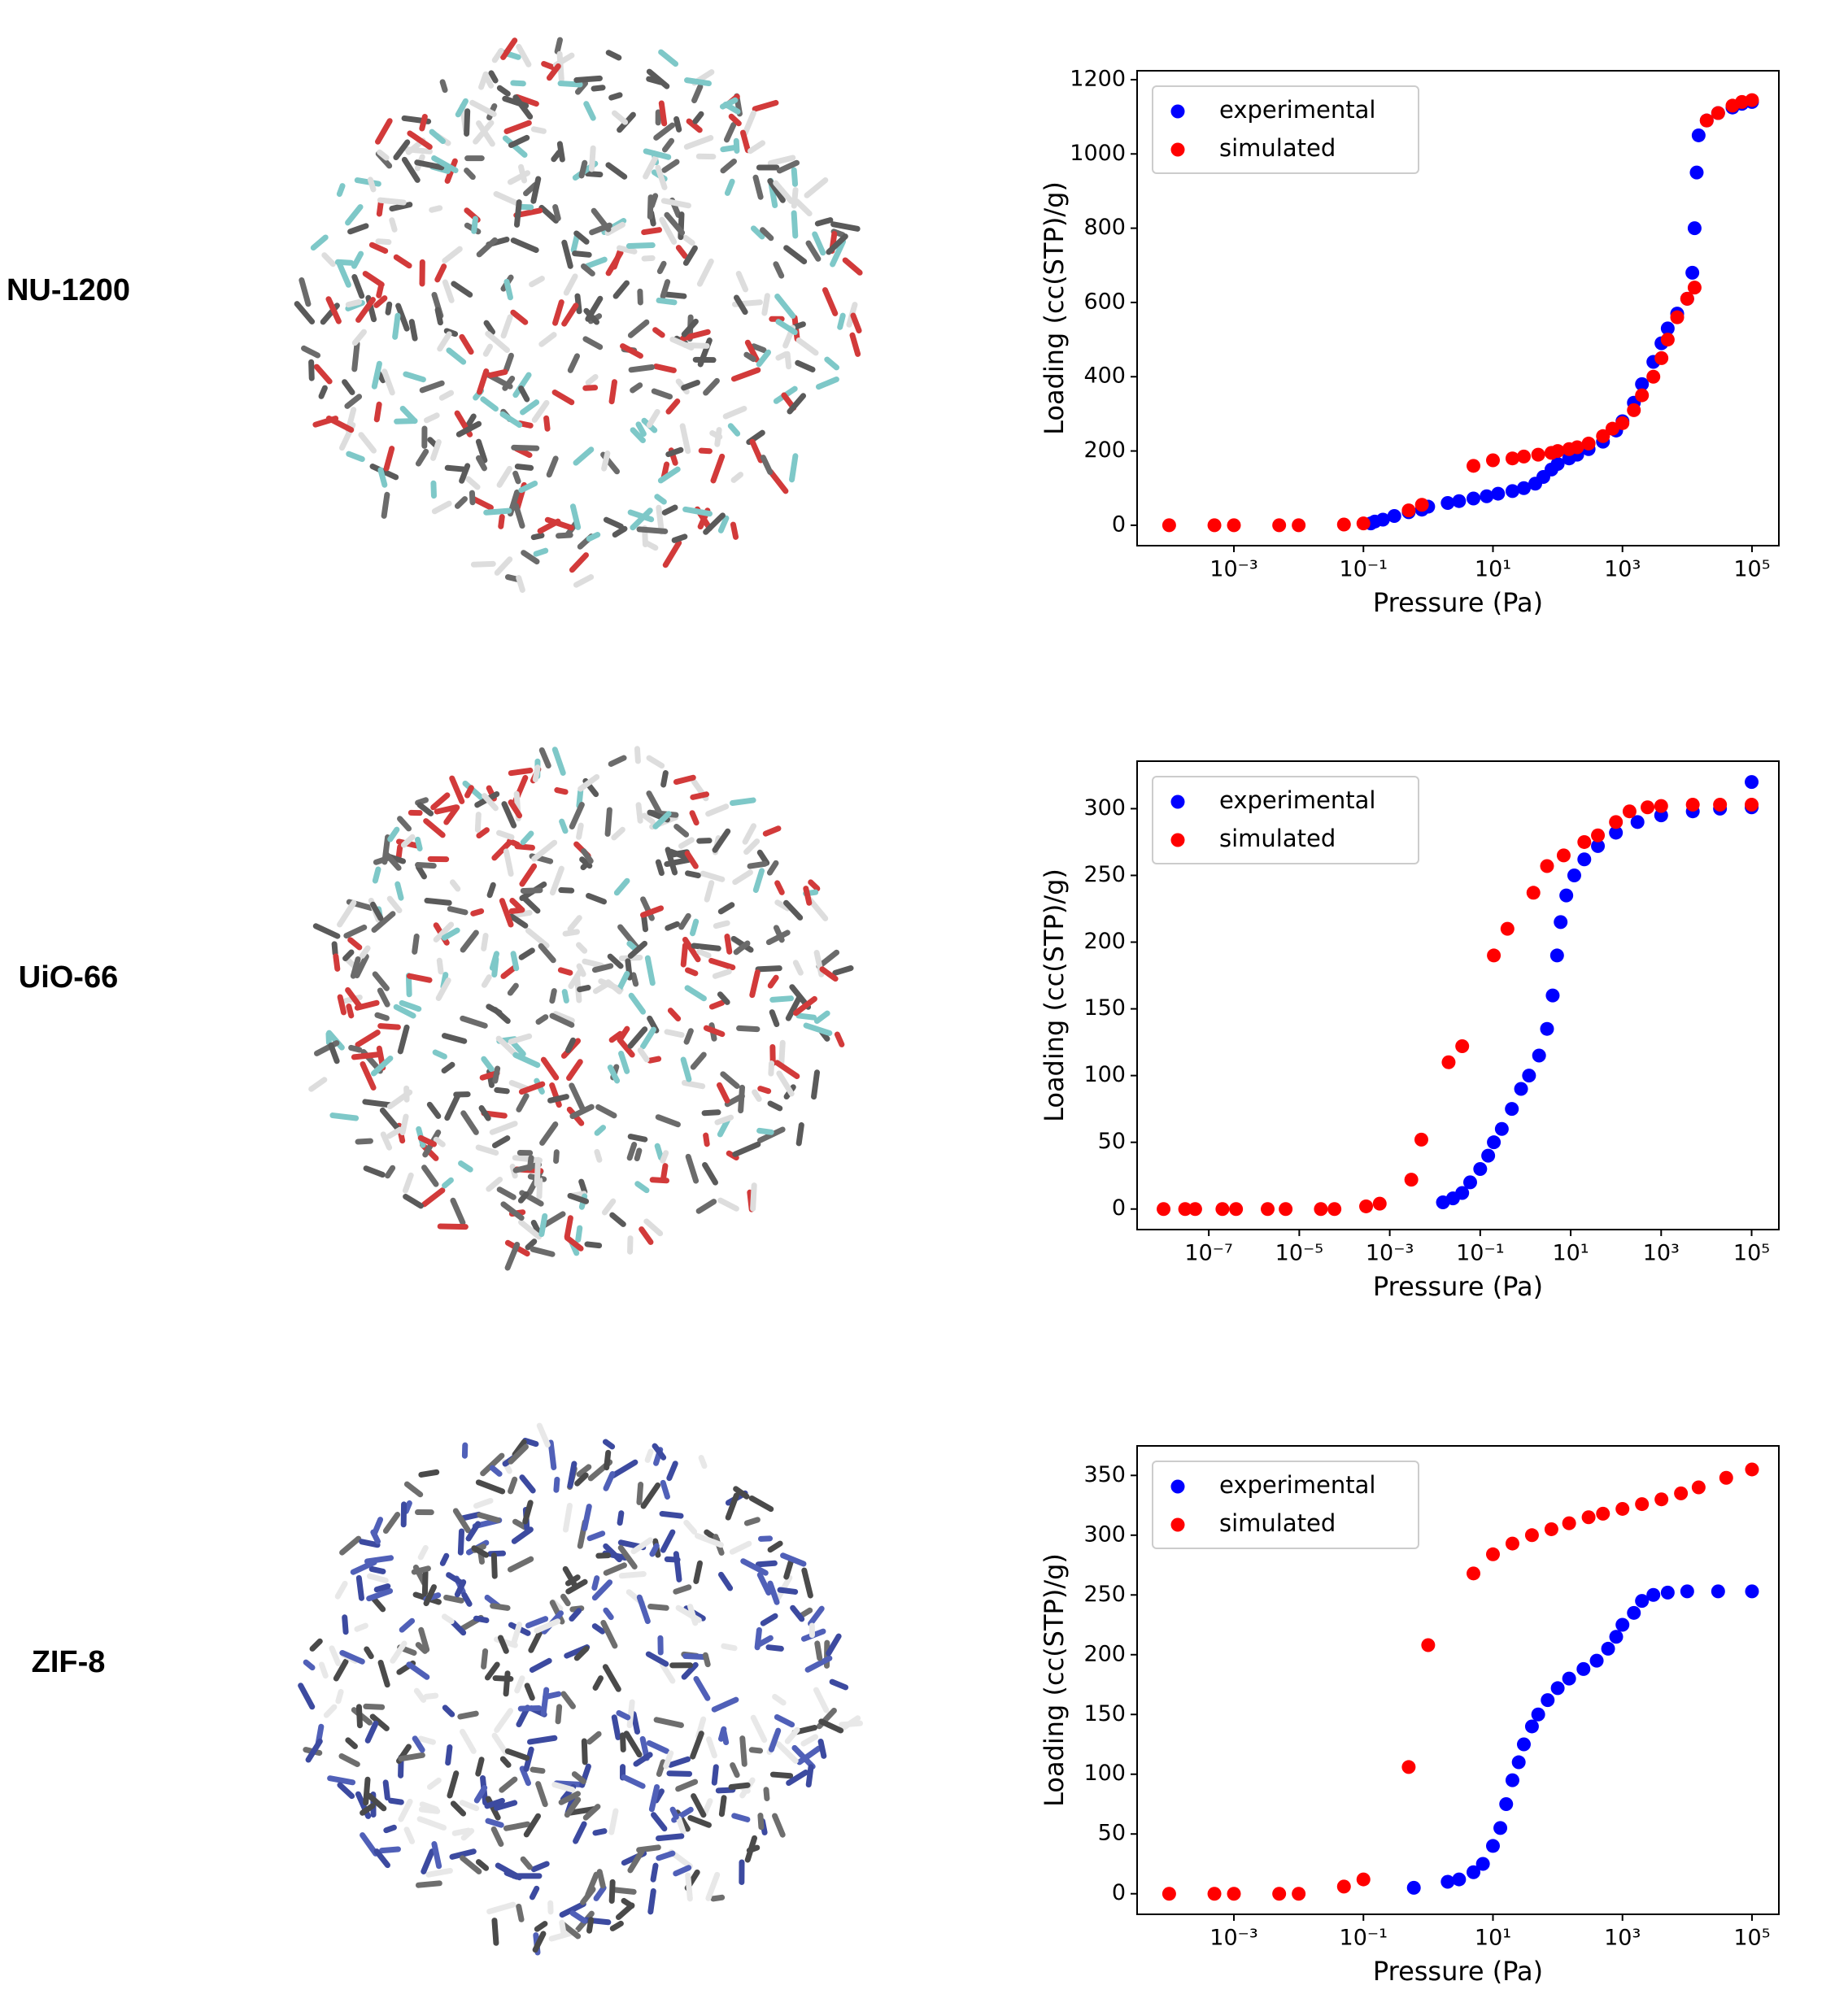 This screenshot has height=1994, width=1848. Describe the element at coordinates (1493, 569) in the screenshot. I see `x-tick-label: 10¹` at that location.